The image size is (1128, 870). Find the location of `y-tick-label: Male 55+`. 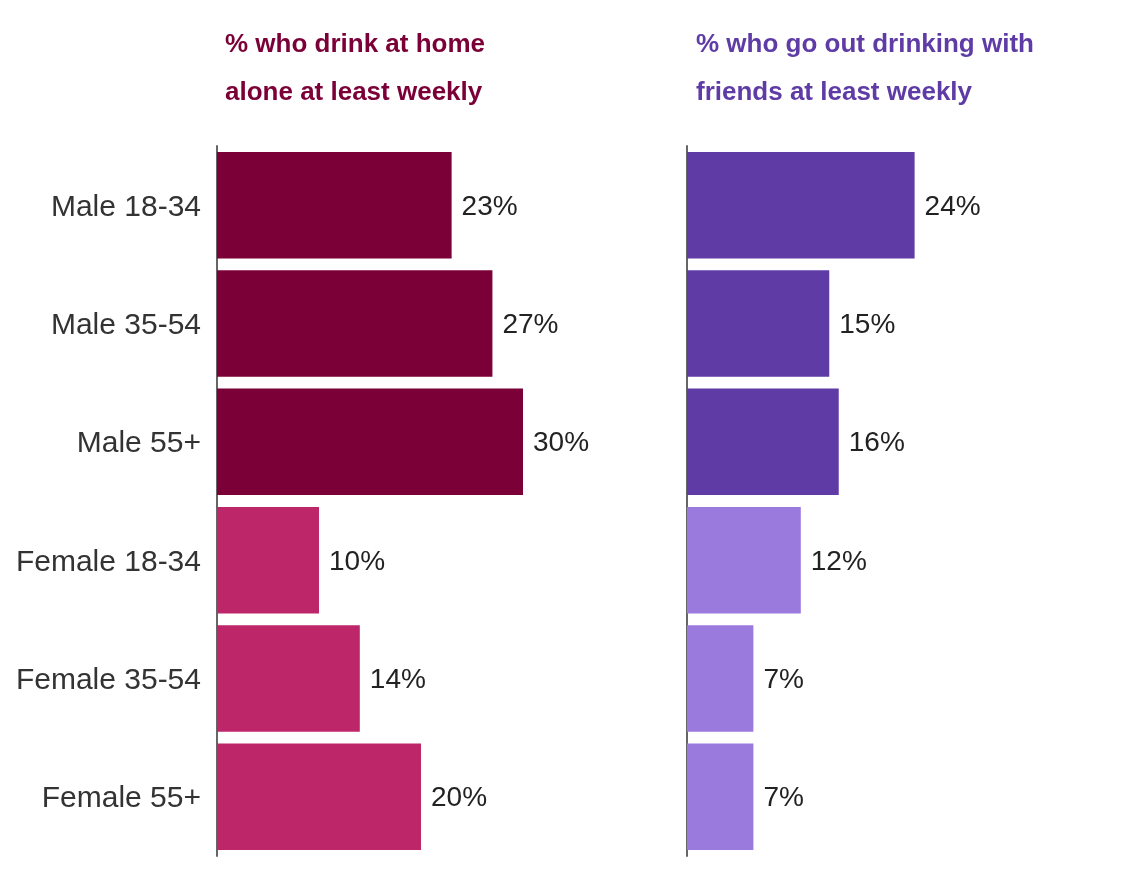

y-tick-label: Male 55+ is located at coordinates (138, 442).